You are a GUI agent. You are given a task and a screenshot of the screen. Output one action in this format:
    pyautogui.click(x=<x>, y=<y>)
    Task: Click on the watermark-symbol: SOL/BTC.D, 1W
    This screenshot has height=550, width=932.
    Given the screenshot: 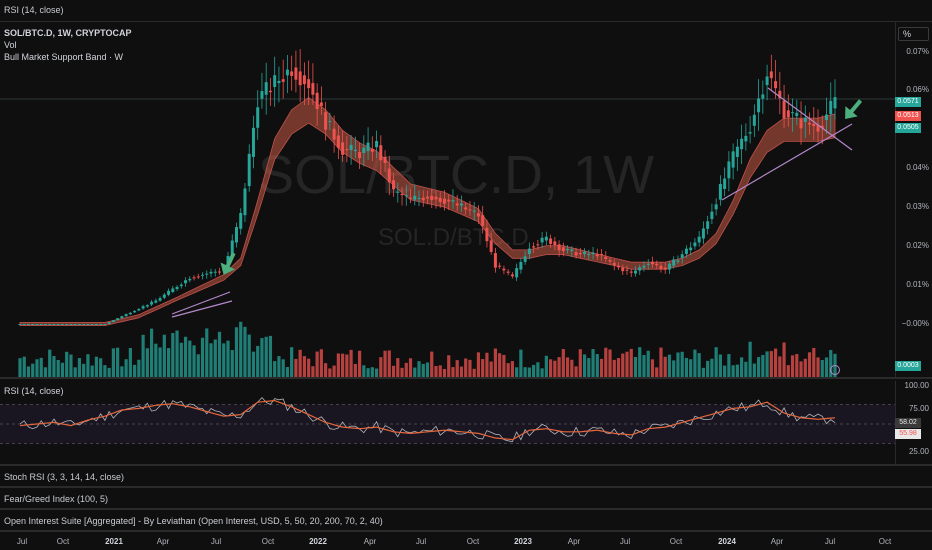 What is the action you would take?
    pyautogui.click(x=456, y=175)
    